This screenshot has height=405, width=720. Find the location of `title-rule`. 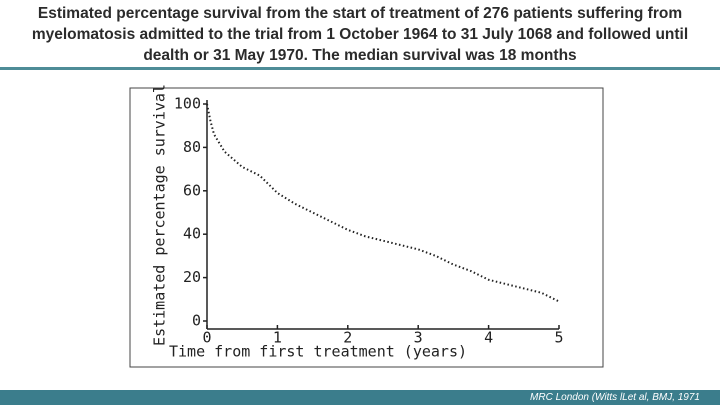

title-rule is located at coordinates (360, 68).